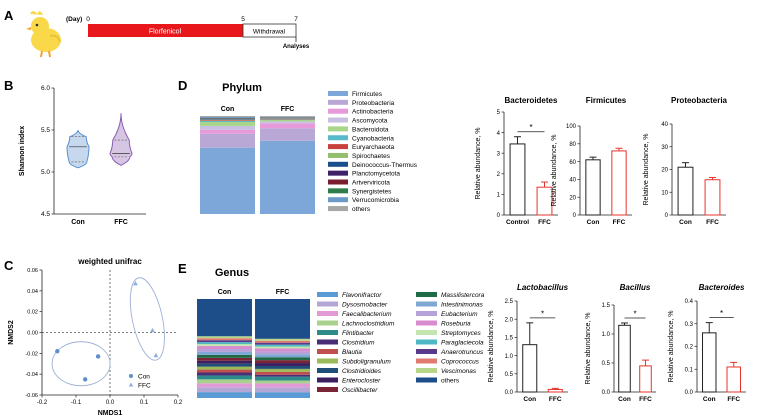 The height and width of the screenshot is (418, 778). Describe the element at coordinates (722, 287) in the screenshot. I see `bacteroides-title: Bacteroides` at that location.